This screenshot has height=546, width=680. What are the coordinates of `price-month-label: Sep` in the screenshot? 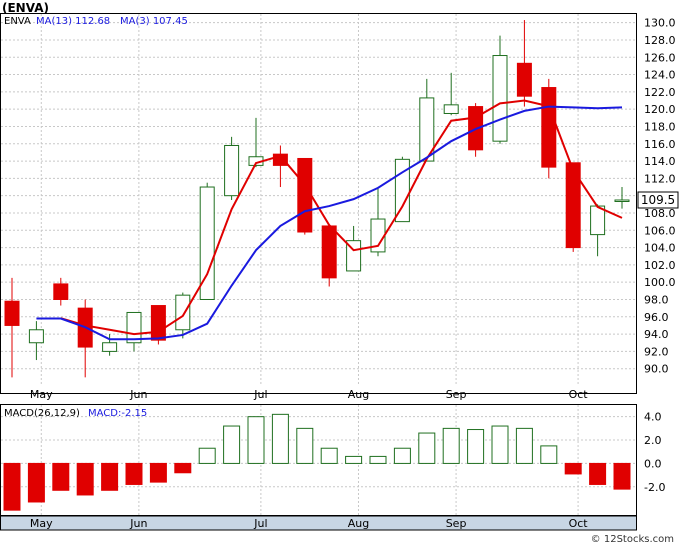 It's located at (456, 394).